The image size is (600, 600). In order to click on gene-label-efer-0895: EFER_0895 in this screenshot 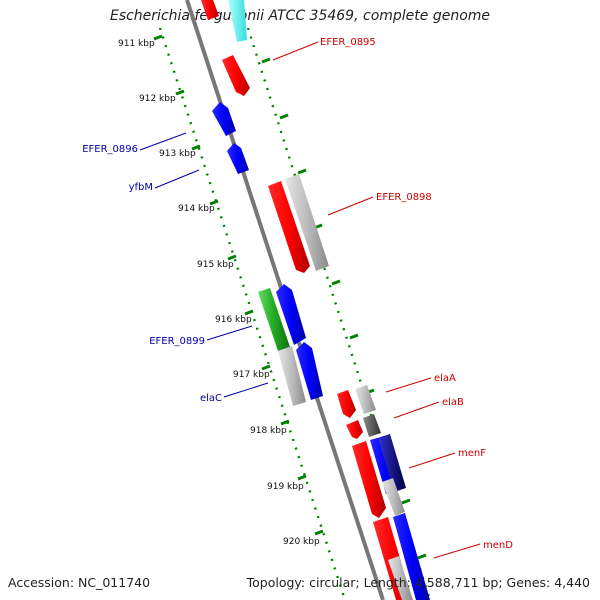, I will do `click(348, 42)`.